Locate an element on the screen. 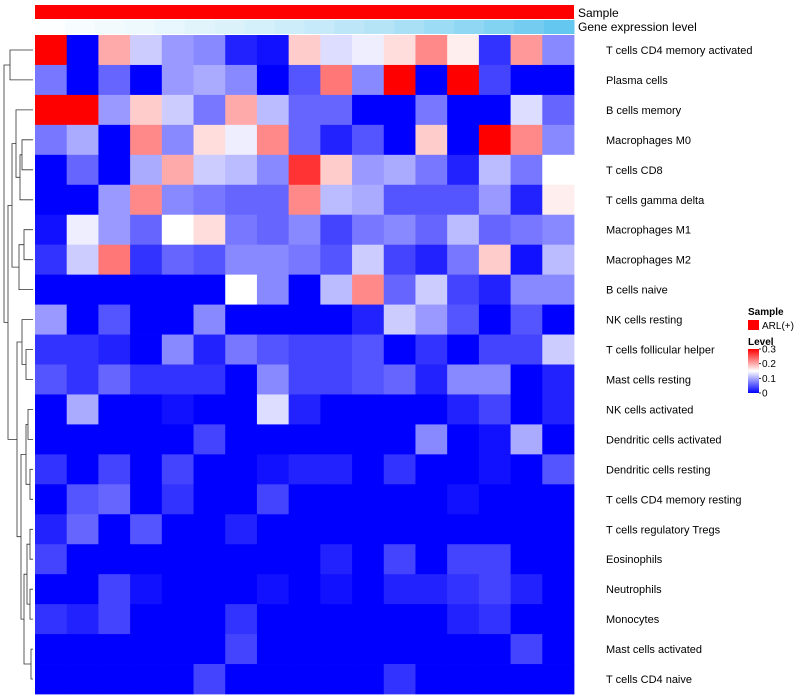 This screenshot has height=700, width=800. legend-sample-entry: ARL(+) is located at coordinates (778, 326).